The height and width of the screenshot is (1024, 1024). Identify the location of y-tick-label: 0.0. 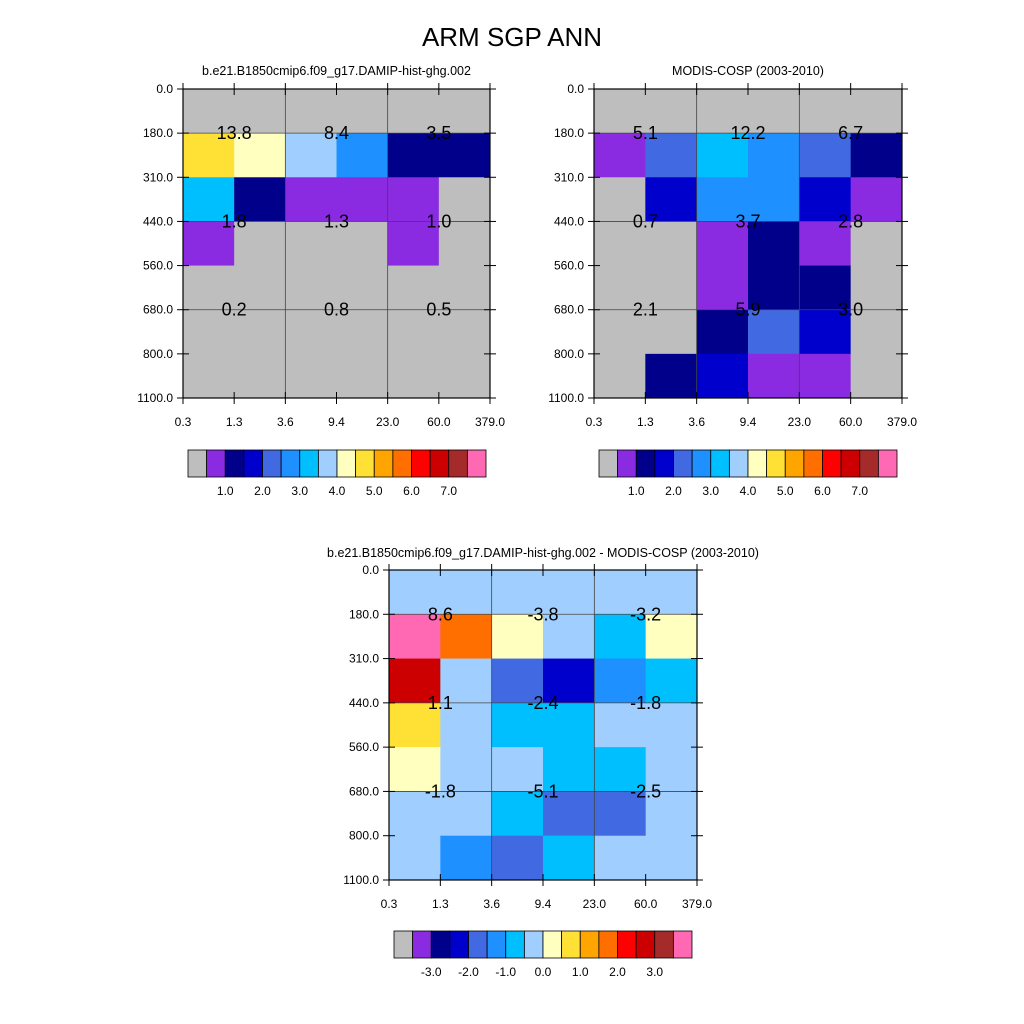
(575, 89).